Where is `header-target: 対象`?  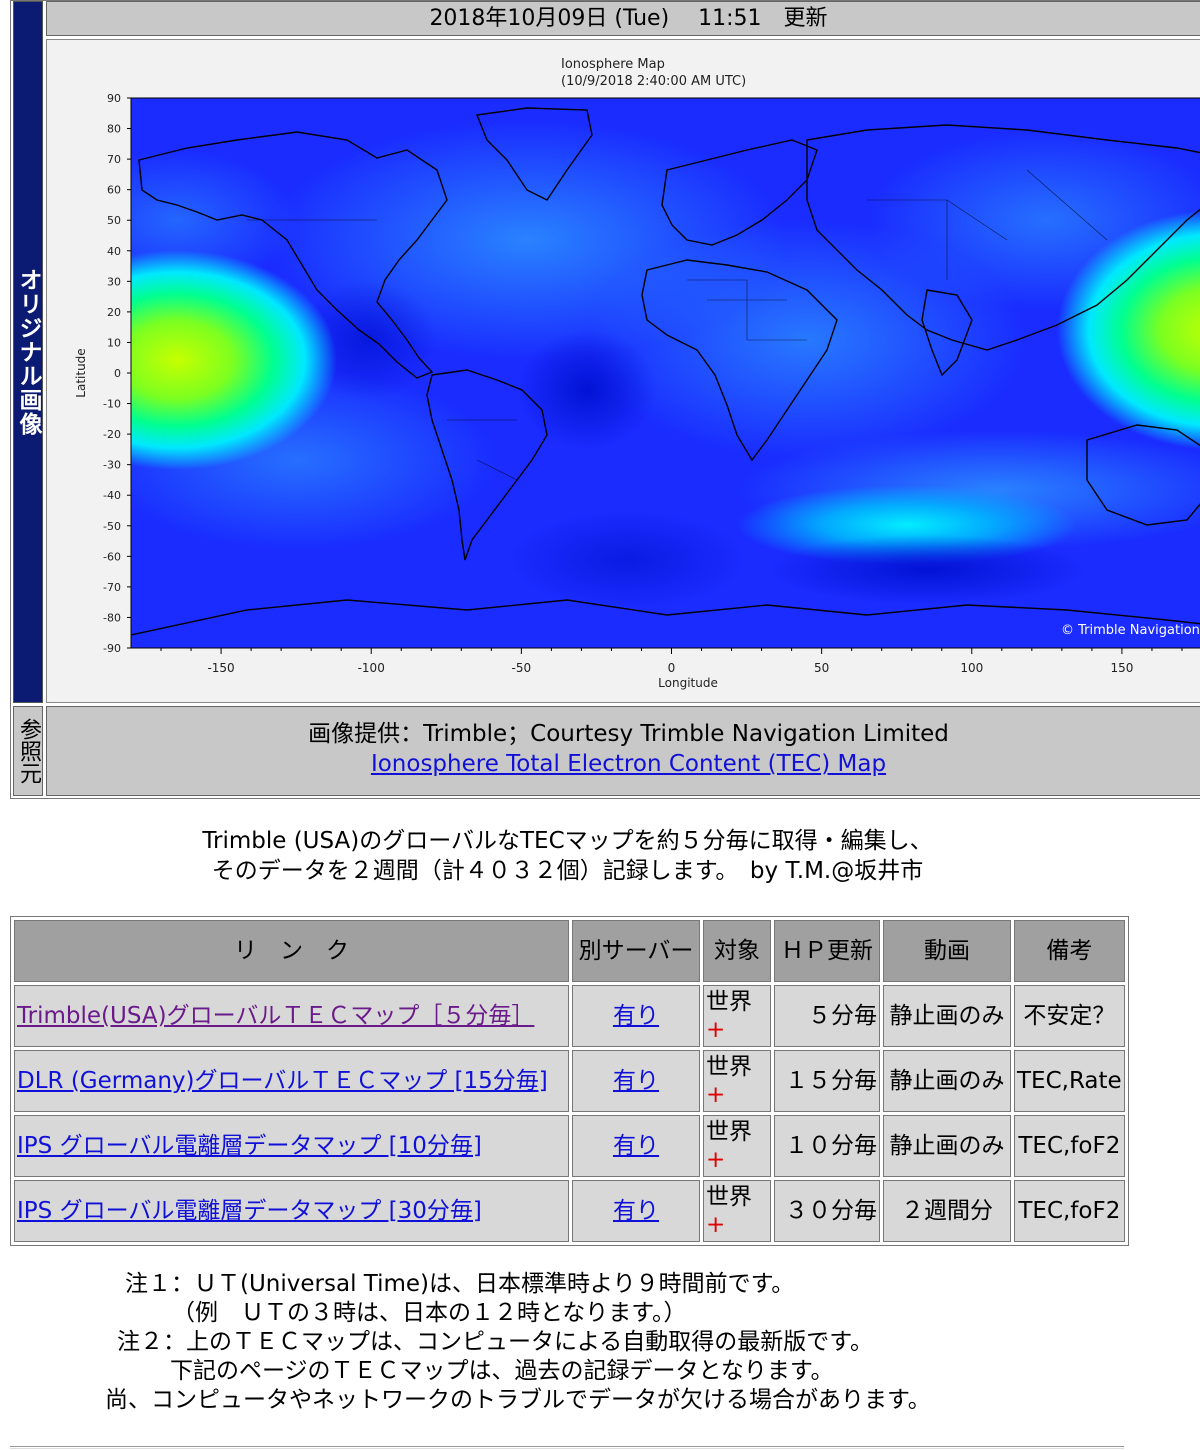 header-target: 対象 is located at coordinates (737, 951).